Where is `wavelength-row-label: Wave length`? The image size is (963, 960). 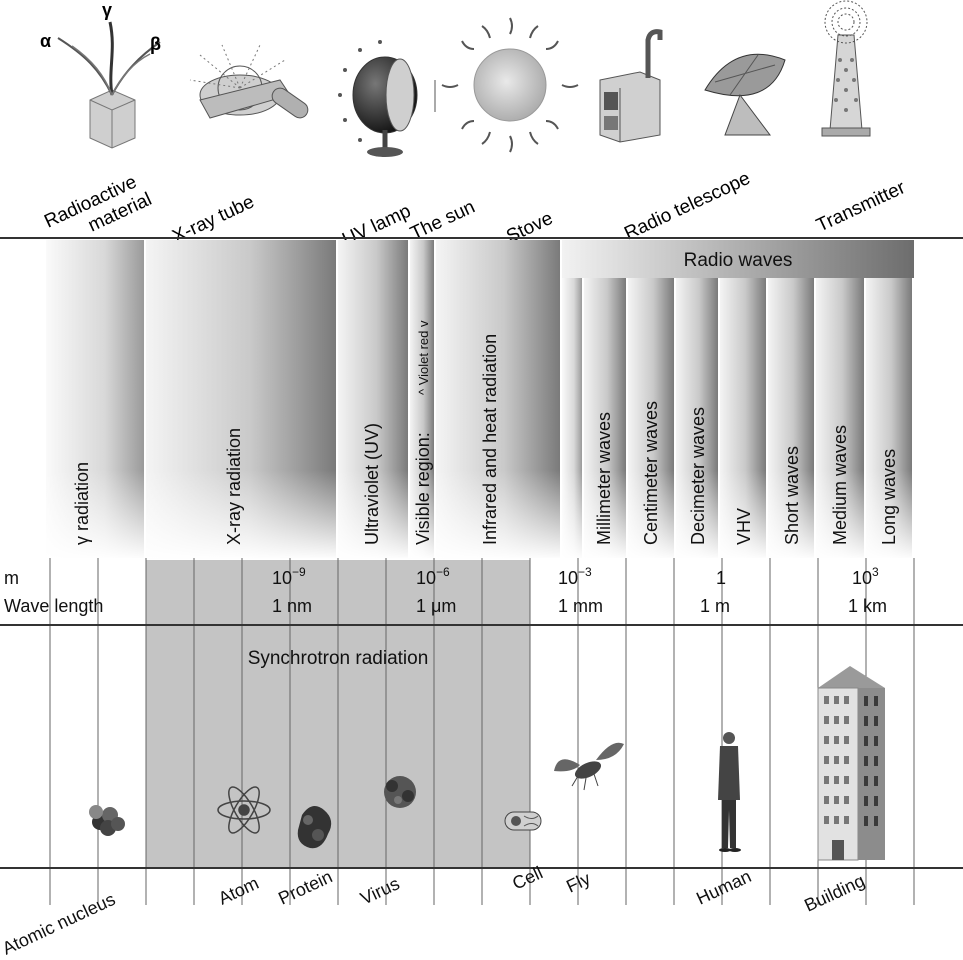
wavelength-row-label: Wave length is located at coordinates (53, 606).